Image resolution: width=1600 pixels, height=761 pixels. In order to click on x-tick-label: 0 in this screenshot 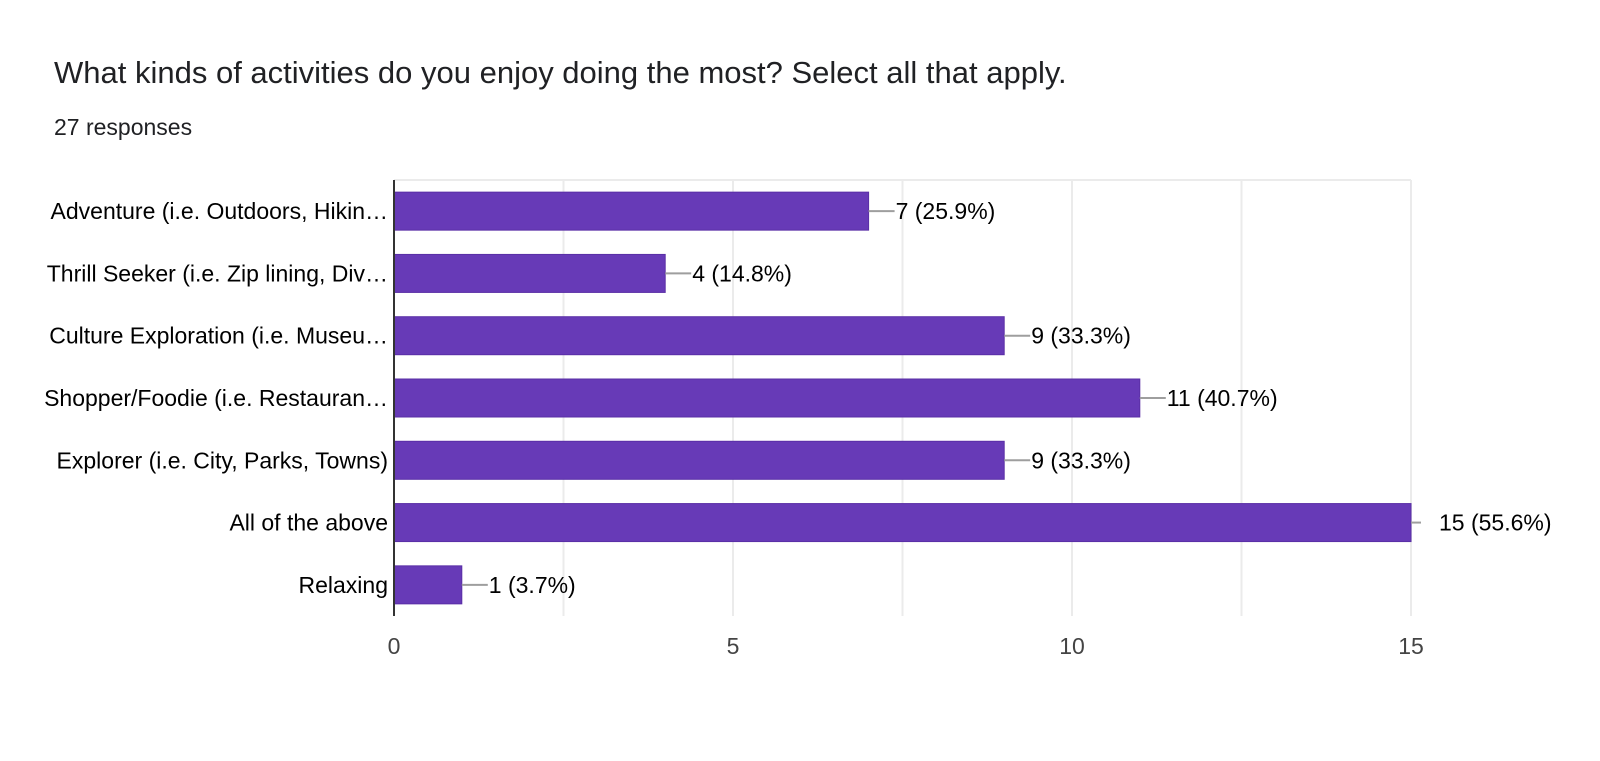, I will do `click(394, 646)`.